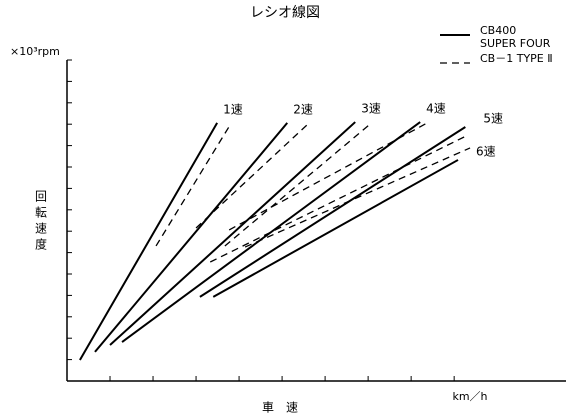 The width and height of the screenshot is (580, 420). I want to click on gear-label: 6速, so click(486, 151).